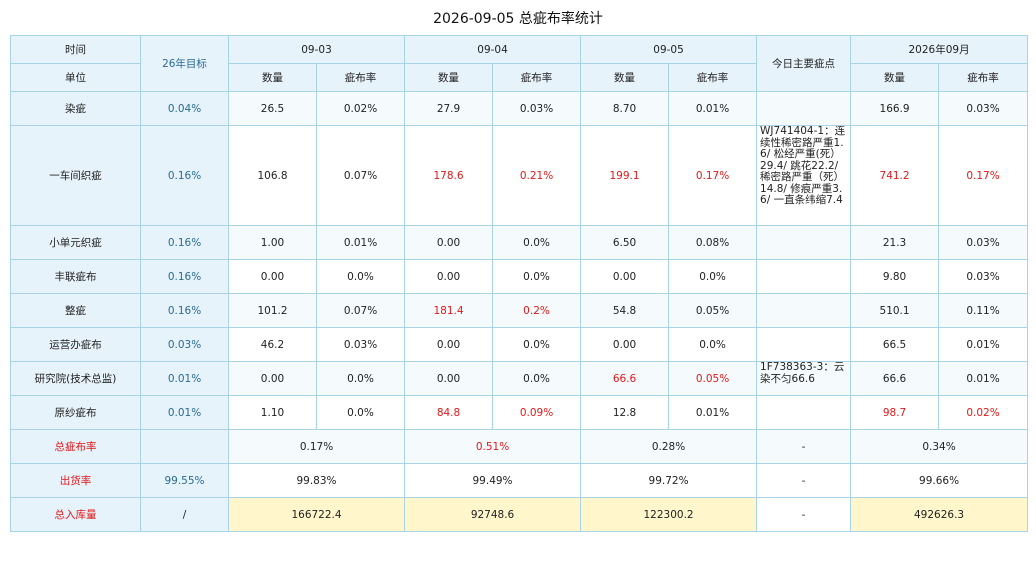 This screenshot has width=1036, height=588. What do you see at coordinates (493, 49) in the screenshot?
I see `date-header-2: 09-04` at bounding box center [493, 49].